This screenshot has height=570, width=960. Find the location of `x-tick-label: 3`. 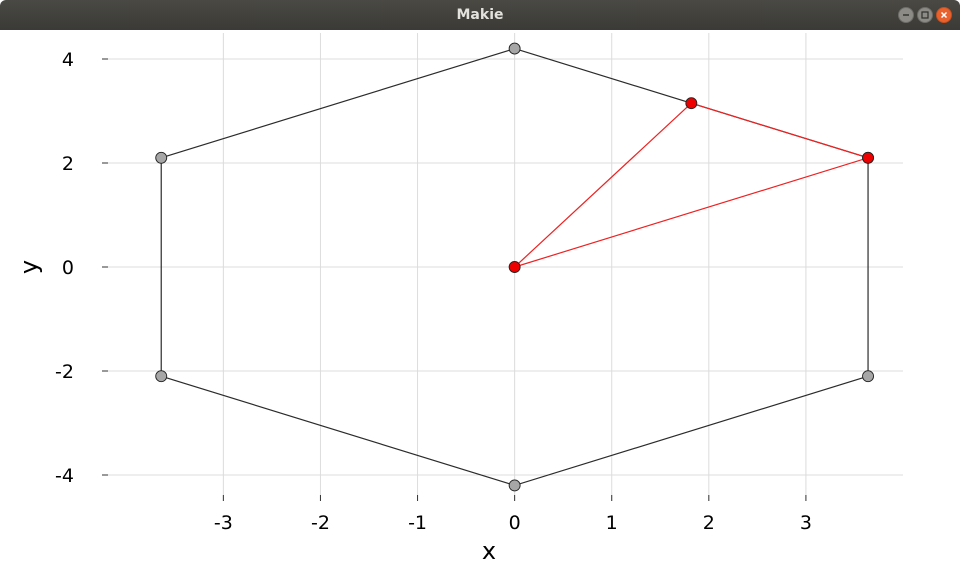

x-tick-label: 3 is located at coordinates (806, 523).